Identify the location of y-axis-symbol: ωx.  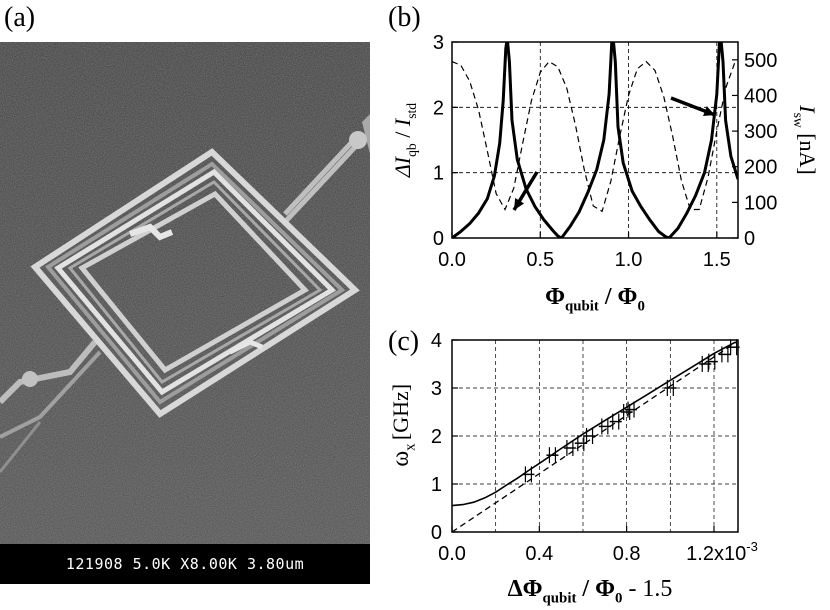
(403, 455).